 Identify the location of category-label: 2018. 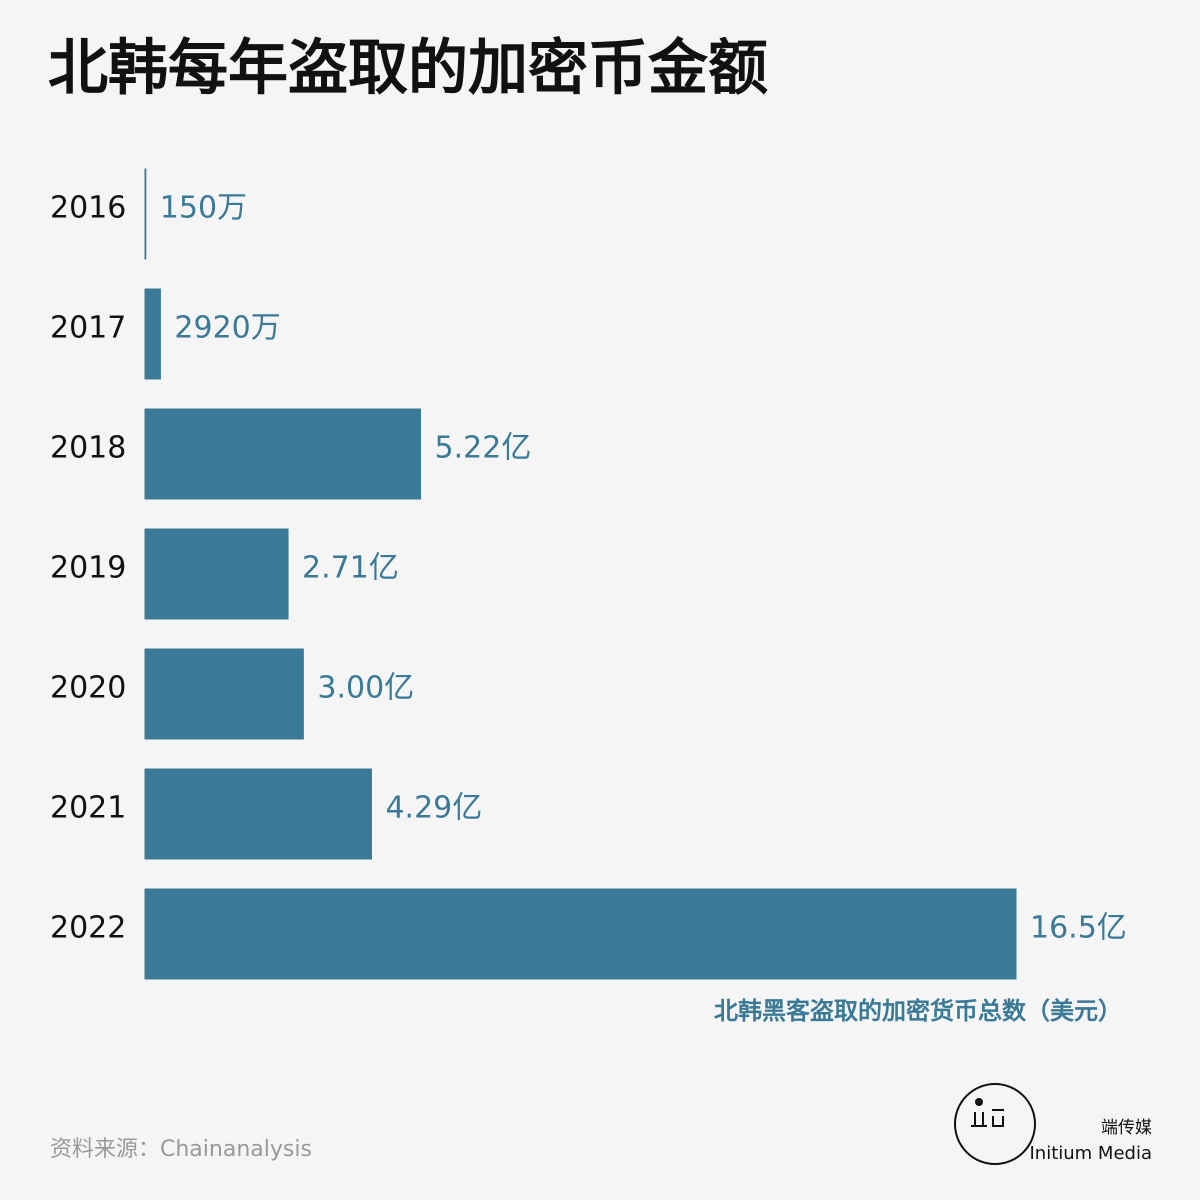
(88, 448).